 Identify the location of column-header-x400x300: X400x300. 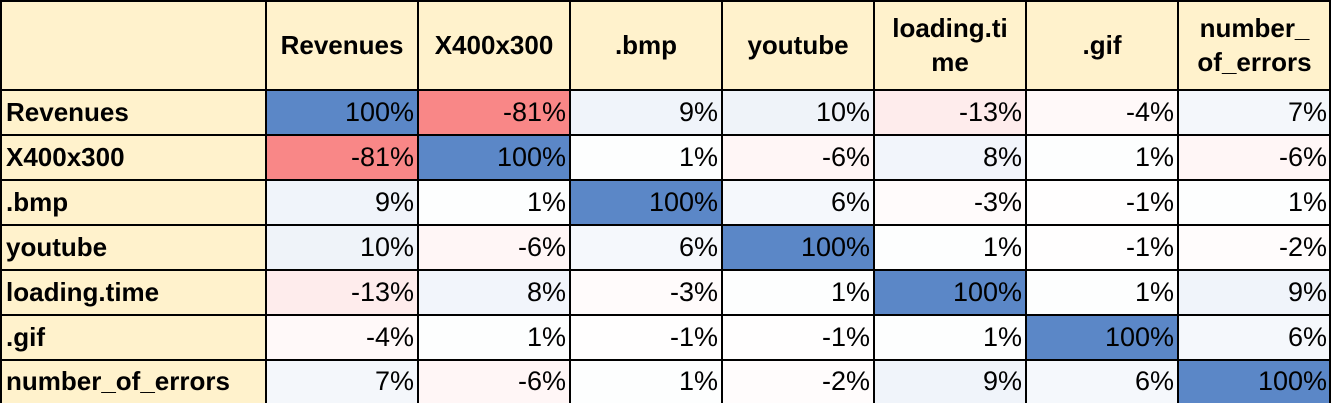
(494, 45).